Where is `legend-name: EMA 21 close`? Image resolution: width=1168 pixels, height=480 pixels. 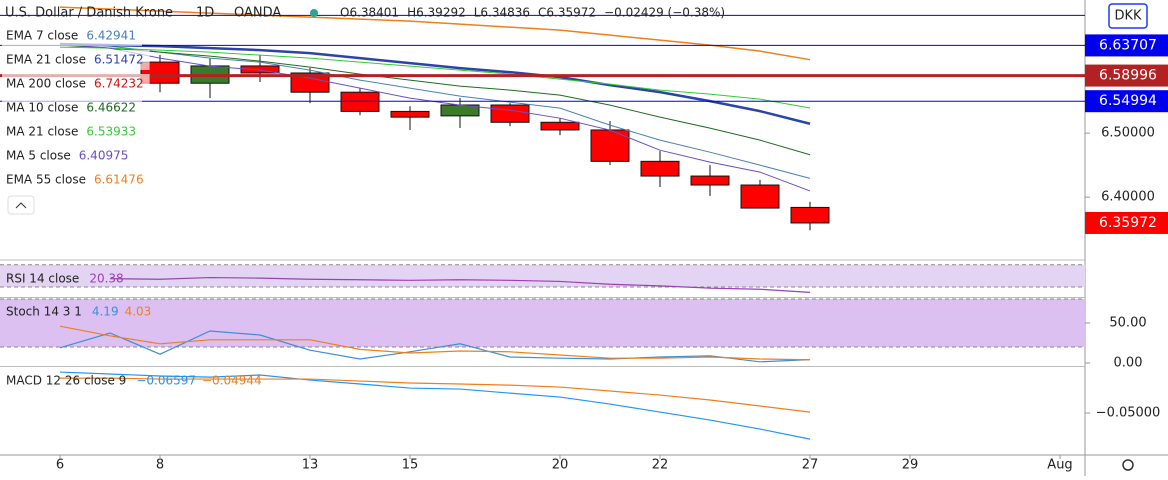
legend-name: EMA 21 close is located at coordinates (46, 60).